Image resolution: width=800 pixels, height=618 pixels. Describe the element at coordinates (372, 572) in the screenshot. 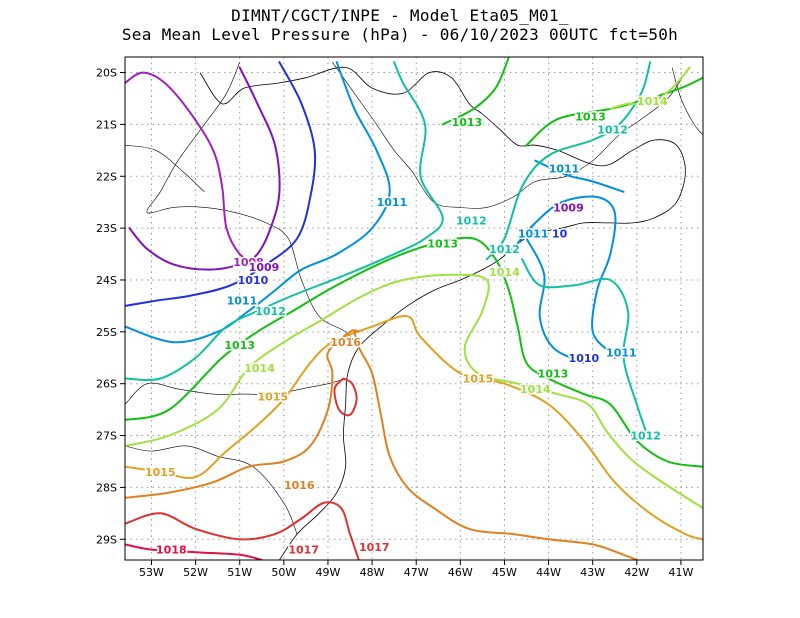

I see `lon-tick-label: 48W` at that location.